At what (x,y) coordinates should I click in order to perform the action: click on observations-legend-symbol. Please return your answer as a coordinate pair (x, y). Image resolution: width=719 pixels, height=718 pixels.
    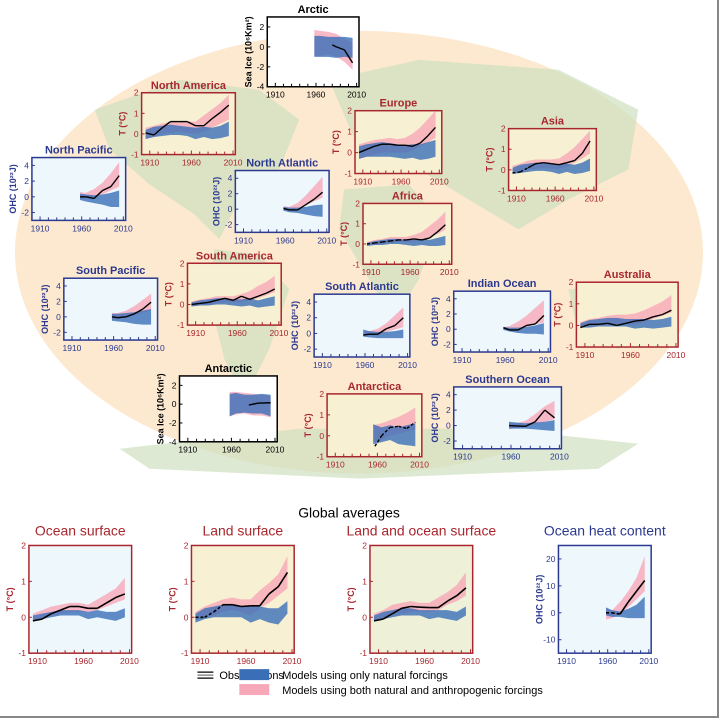
    Looking at the image, I should click on (205, 675).